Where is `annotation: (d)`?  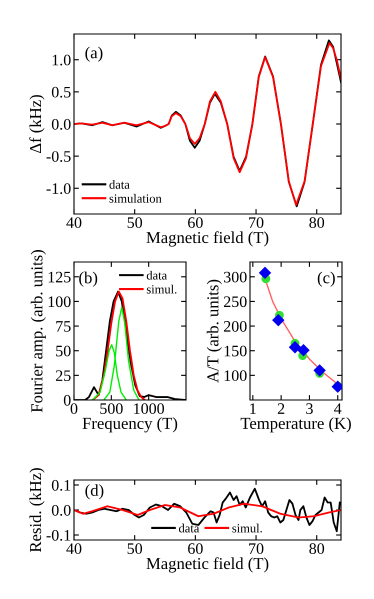 annotation: (d) is located at coordinates (94, 492).